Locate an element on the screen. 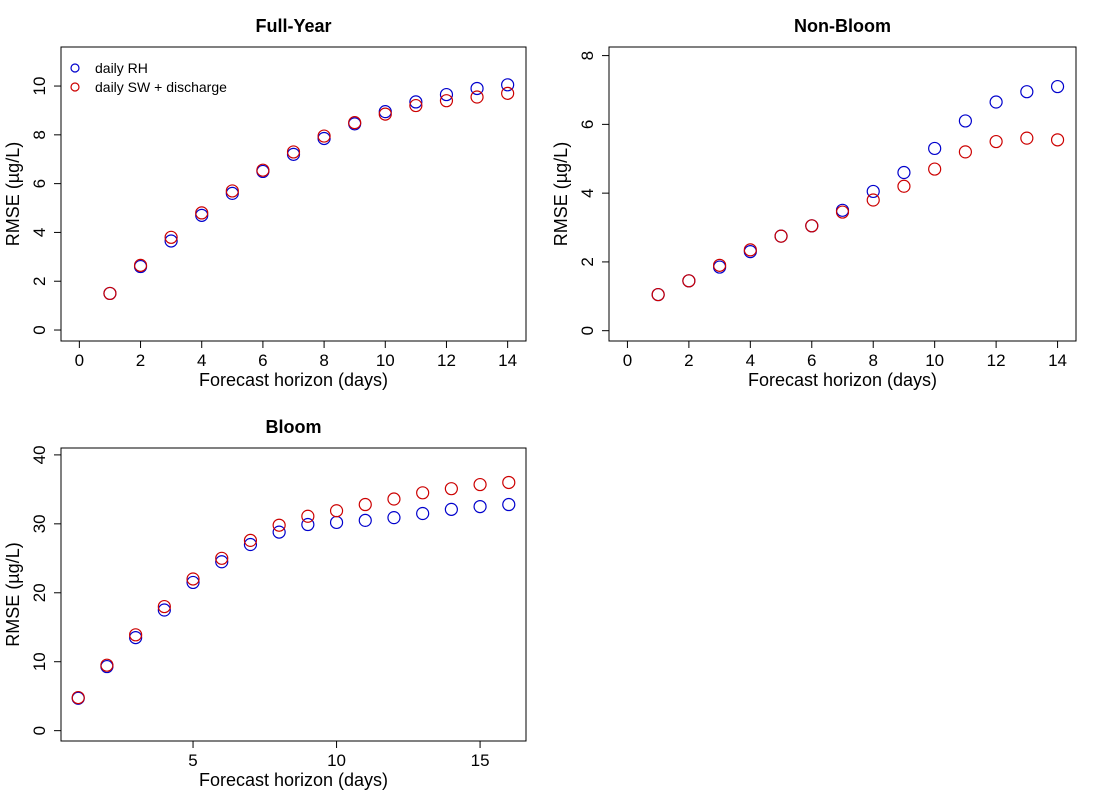 The image size is (1100, 800). x-tick-label: 15 is located at coordinates (480, 760).